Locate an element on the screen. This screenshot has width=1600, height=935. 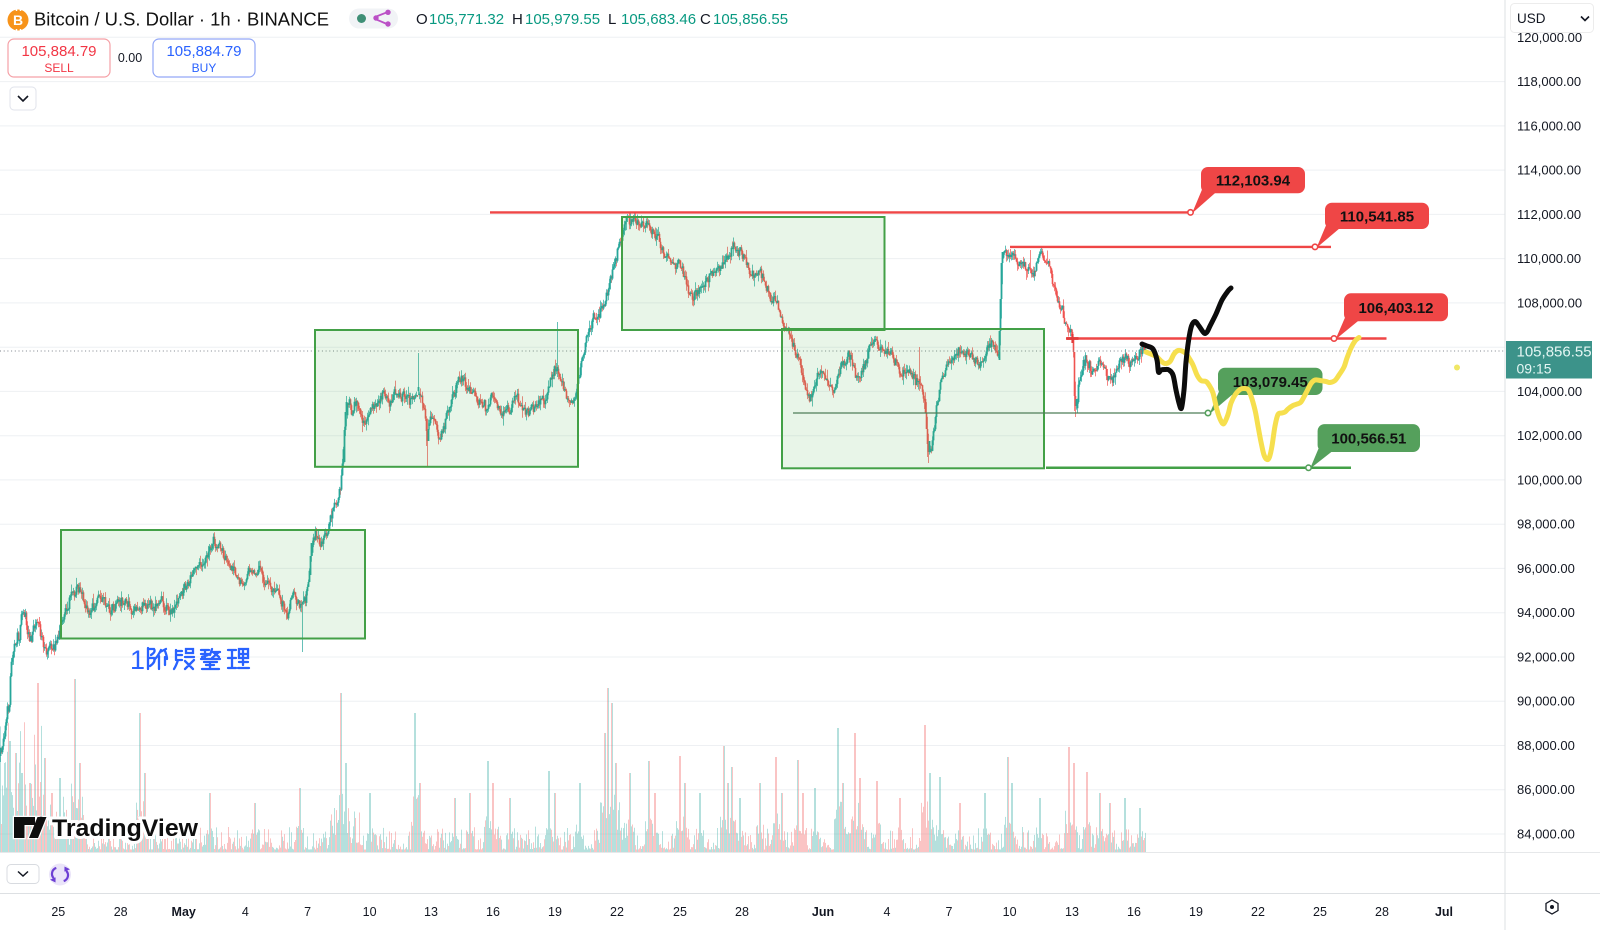
svg-text: 114,000.00 is located at coordinates (1549, 170).